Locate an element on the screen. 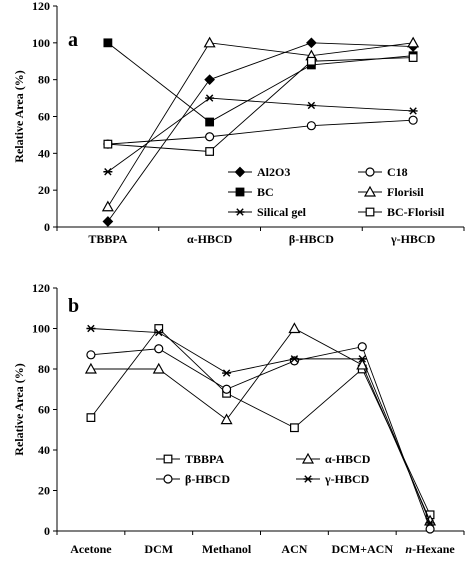 The width and height of the screenshot is (474, 563). legend-item-silical-gel-marker-shape is located at coordinates (240, 212).